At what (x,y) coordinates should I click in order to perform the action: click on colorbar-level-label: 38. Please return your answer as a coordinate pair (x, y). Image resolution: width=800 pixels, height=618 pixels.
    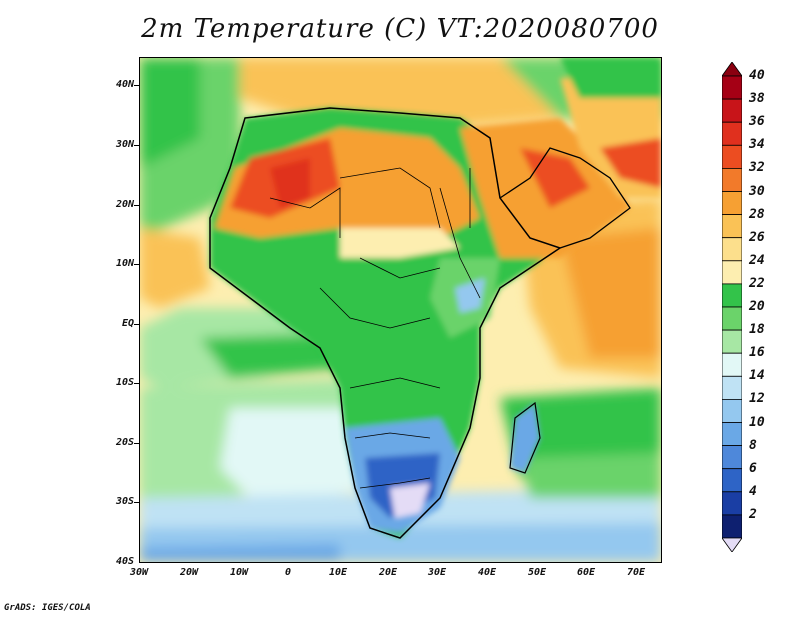
    Looking at the image, I should click on (757, 99).